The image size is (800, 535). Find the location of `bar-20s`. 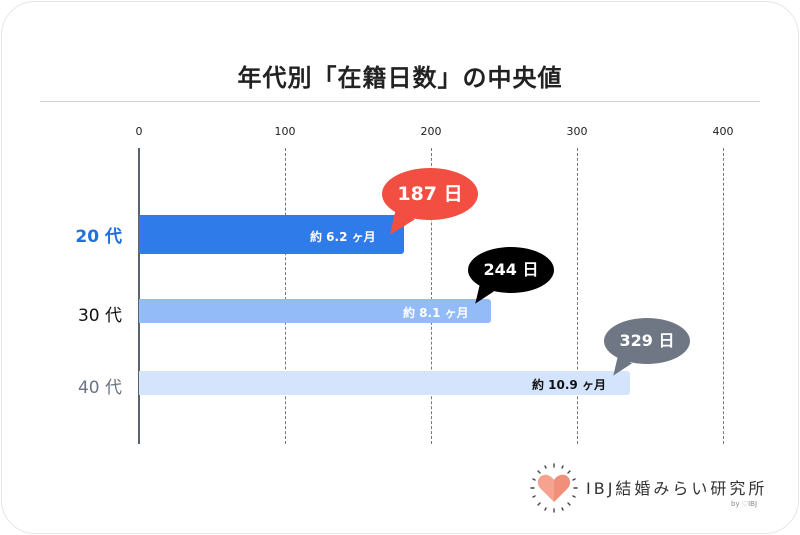

bar-20s is located at coordinates (271, 234).